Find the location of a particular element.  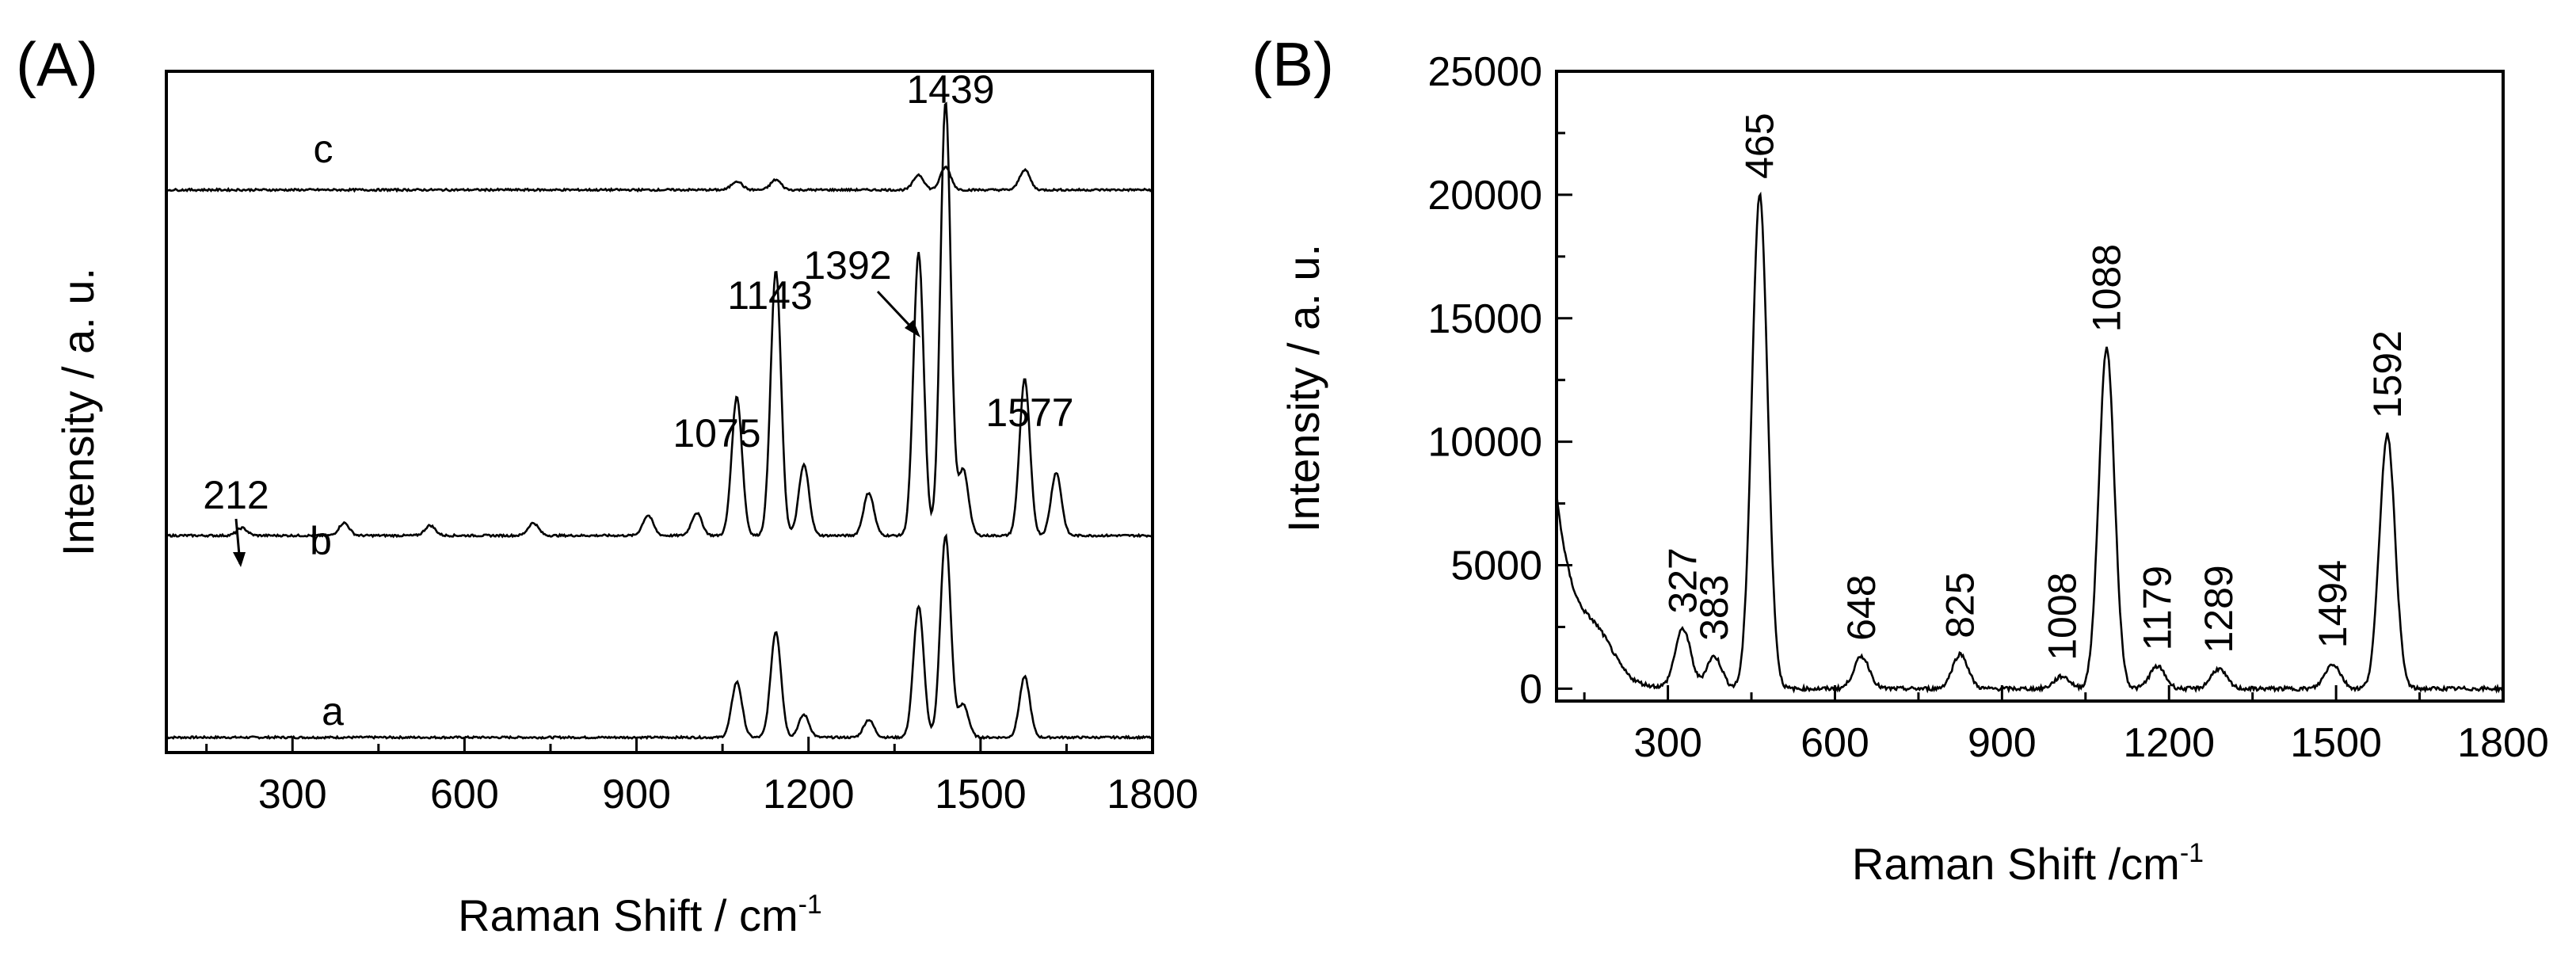

y-tick-label: 15000 is located at coordinates (1484, 319).